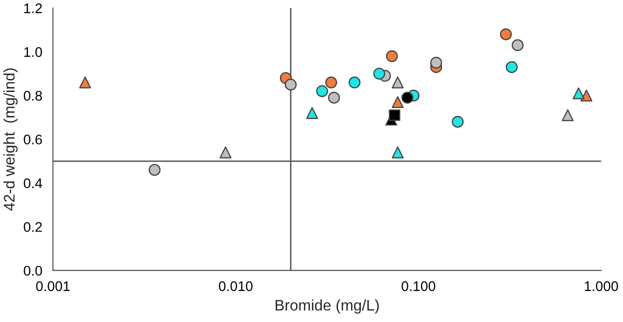 The height and width of the screenshot is (322, 623). I want to click on x-tick-label: 0.010, so click(235, 286).